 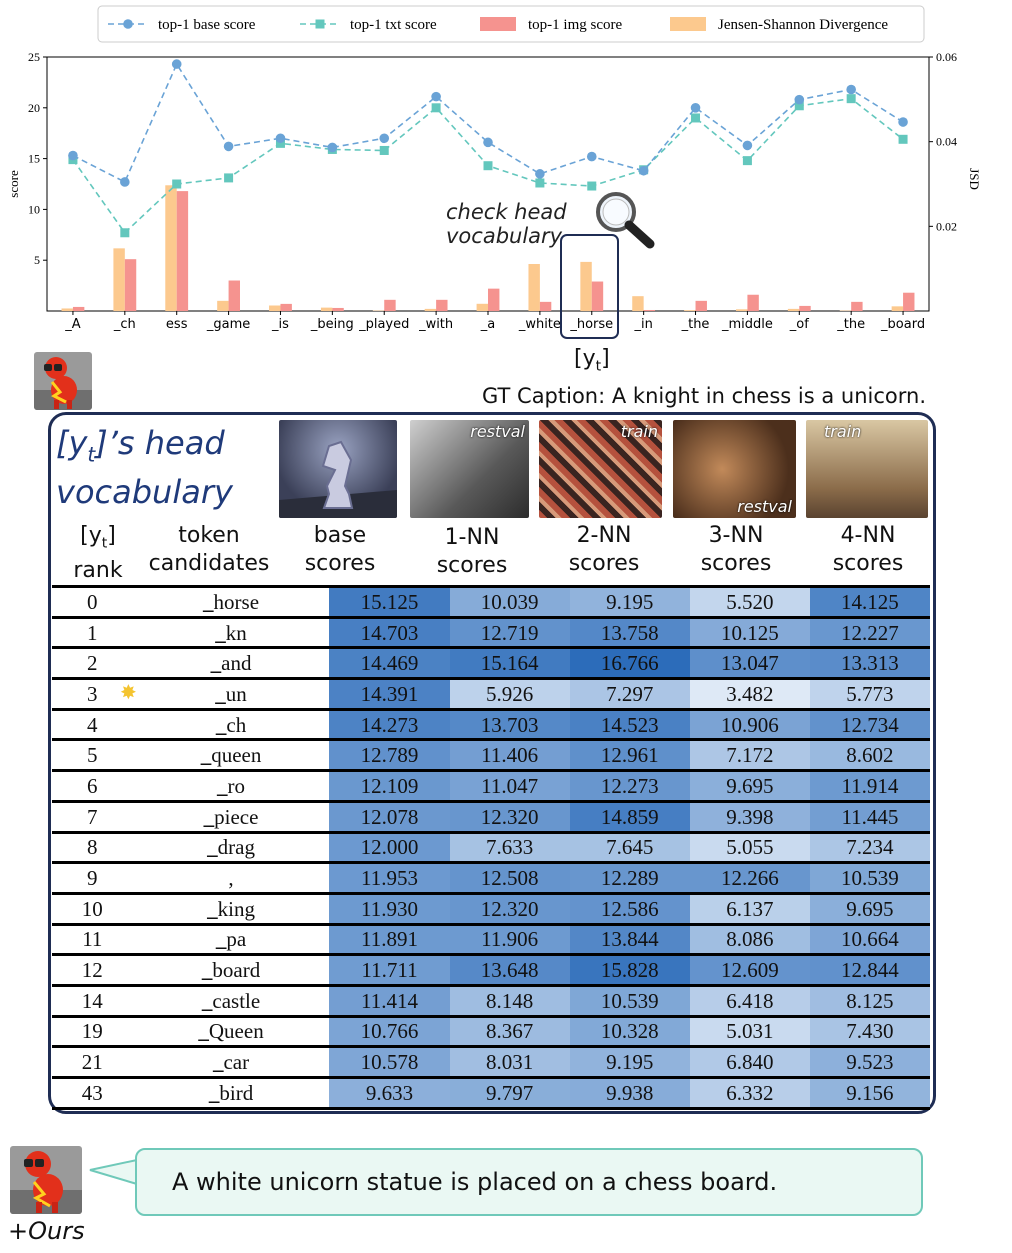 What do you see at coordinates (869, 725) in the screenshot?
I see `score-cell-4: 12.734` at bounding box center [869, 725].